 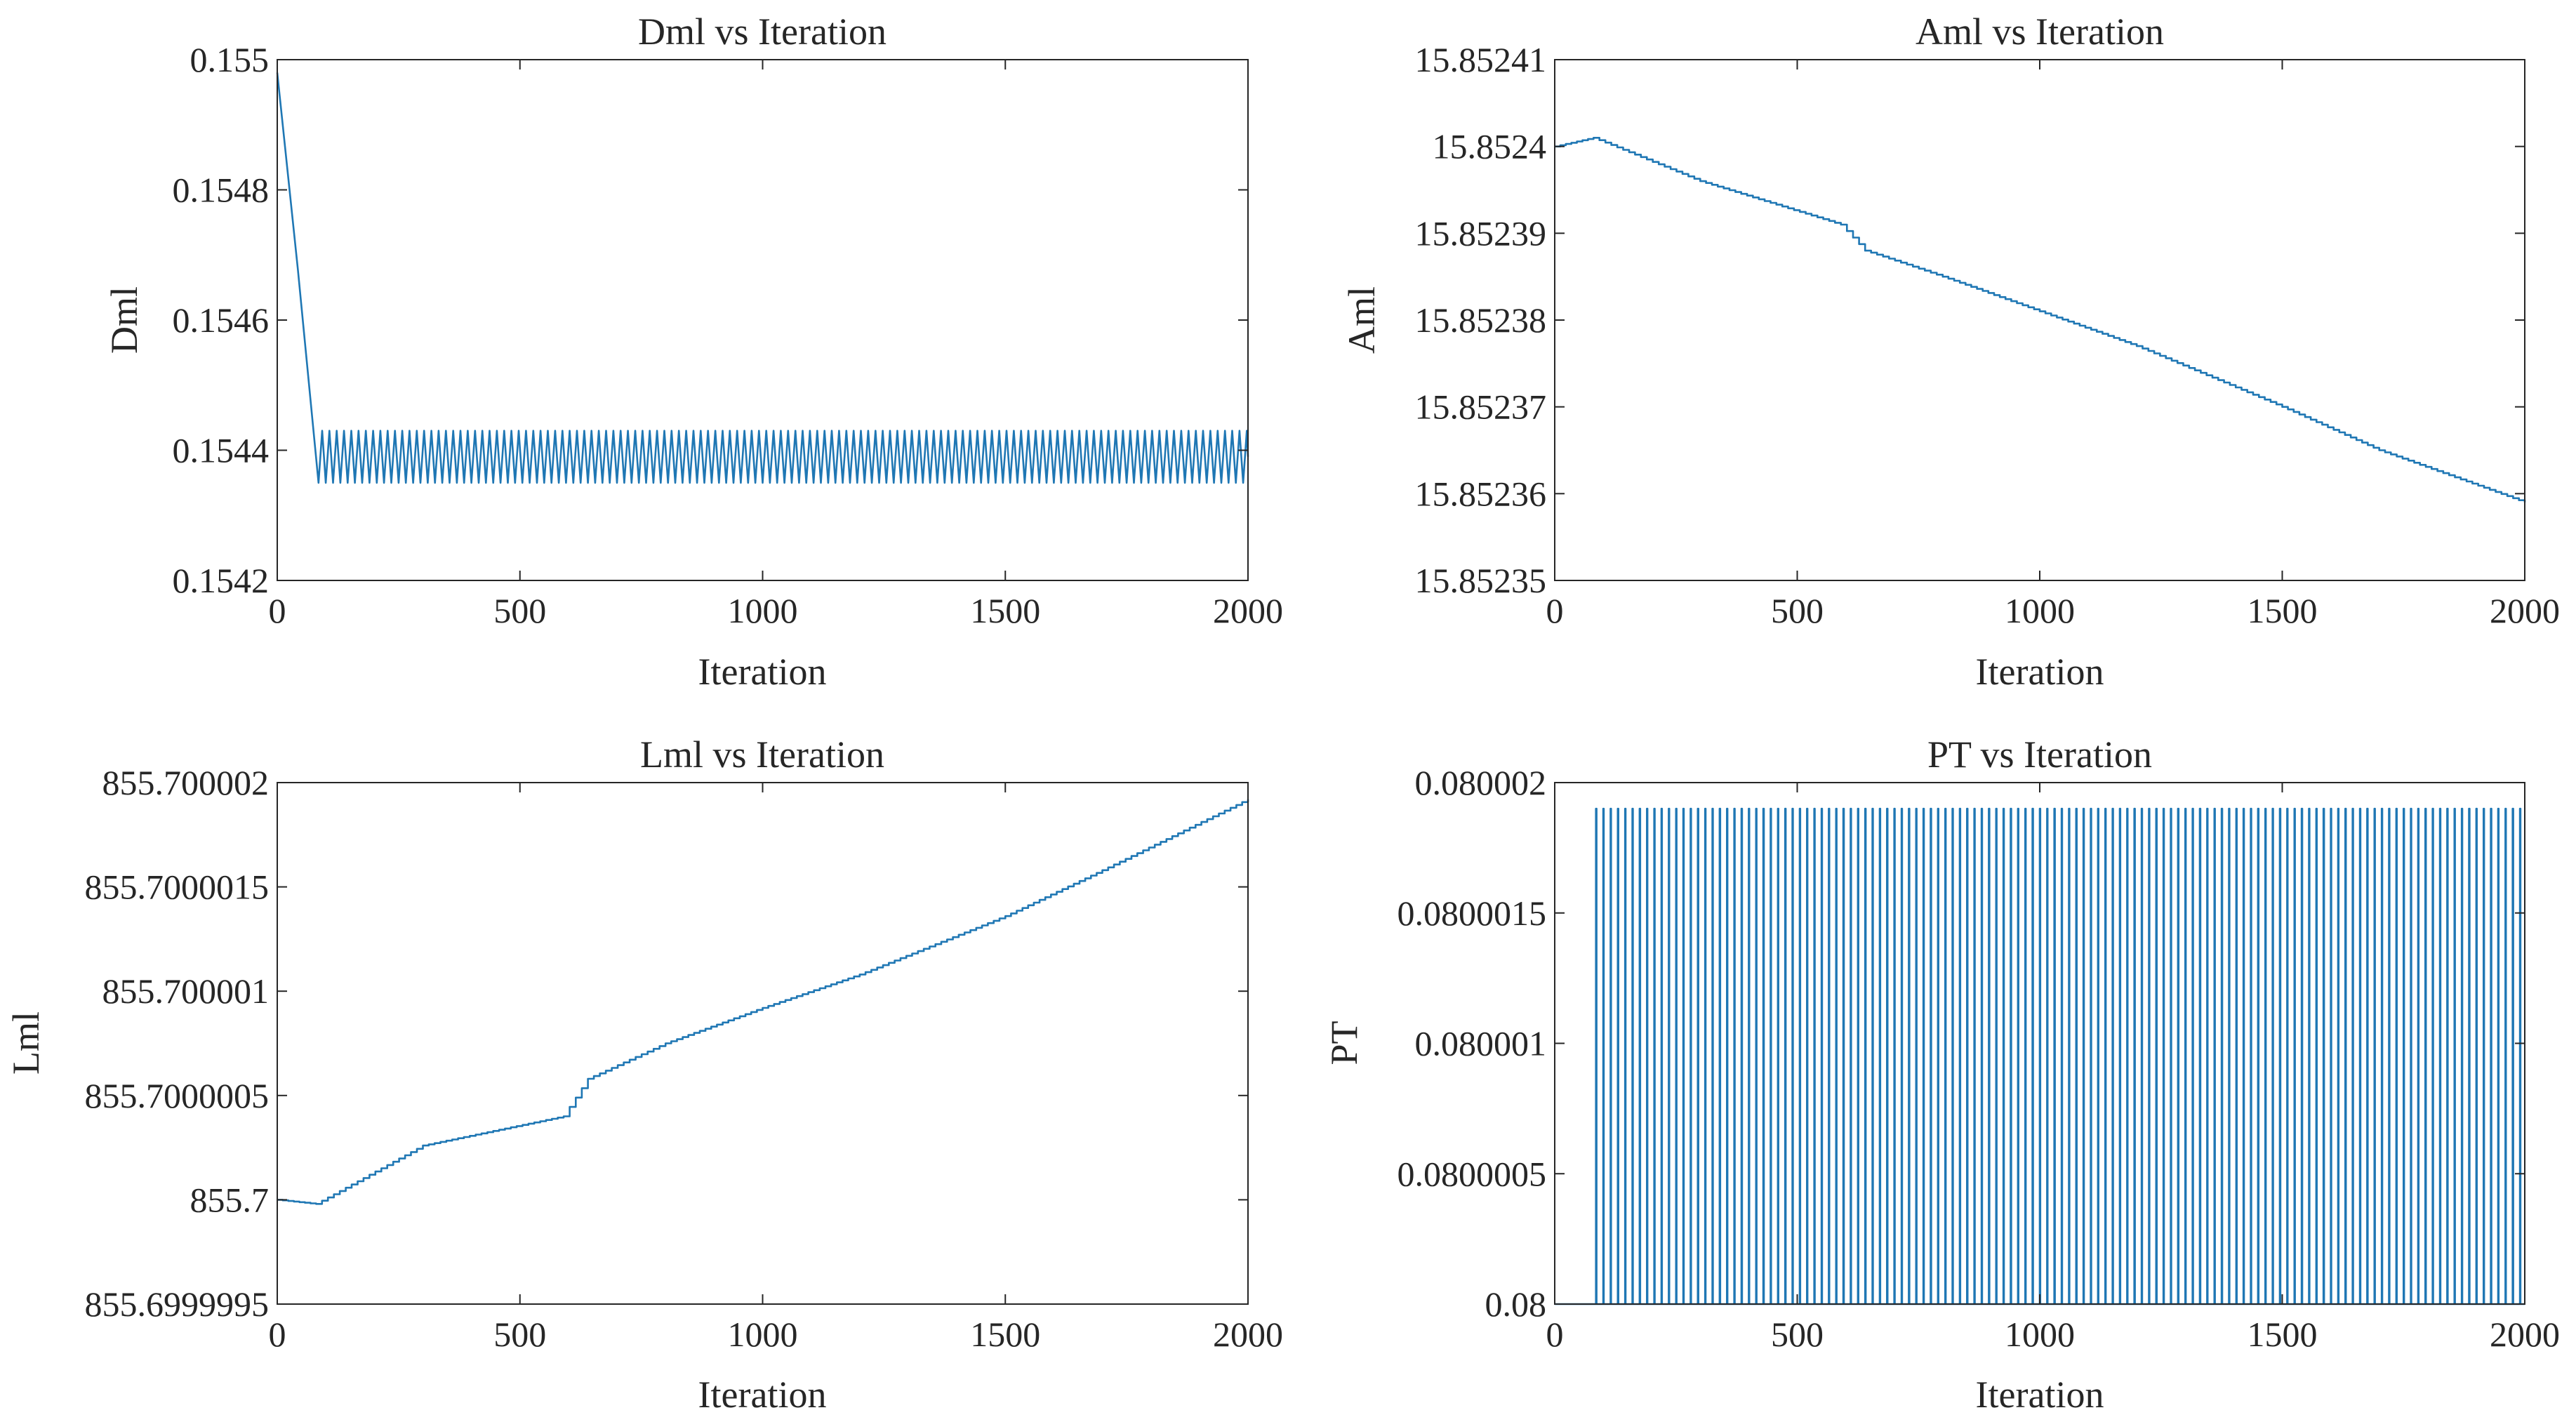 What do you see at coordinates (222, 450) in the screenshot?
I see `y-tick-label: 0.1544` at bounding box center [222, 450].